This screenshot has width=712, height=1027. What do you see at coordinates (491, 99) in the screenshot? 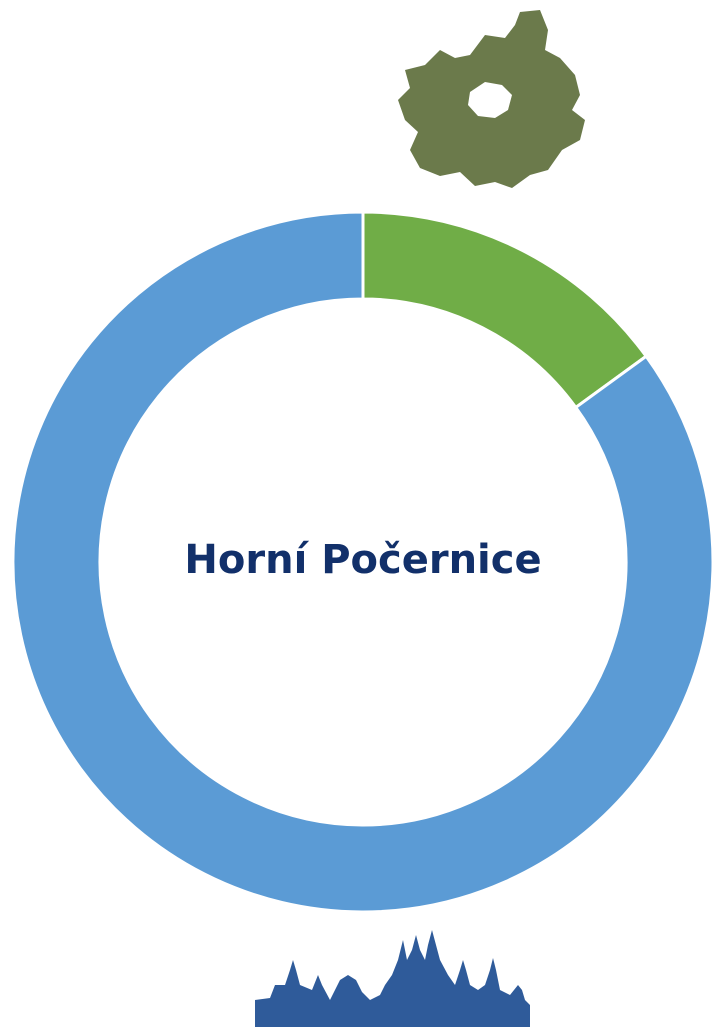
I see `region-map` at bounding box center [491, 99].